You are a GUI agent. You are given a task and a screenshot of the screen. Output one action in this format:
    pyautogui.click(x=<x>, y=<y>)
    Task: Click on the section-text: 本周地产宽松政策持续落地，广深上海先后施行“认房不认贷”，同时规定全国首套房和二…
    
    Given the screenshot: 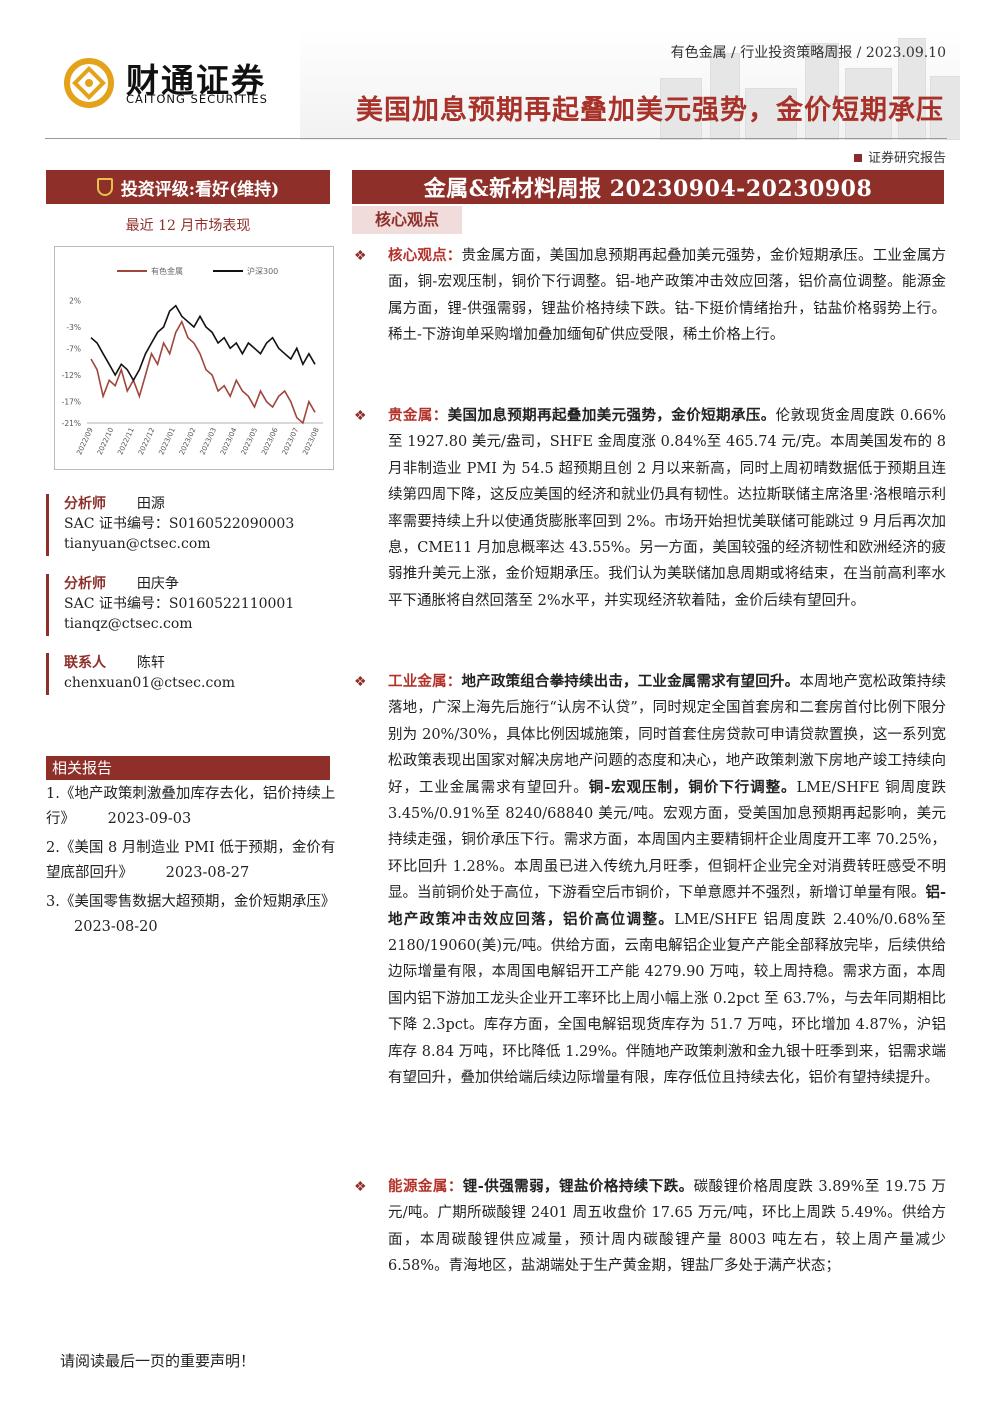 What is the action you would take?
    pyautogui.click(x=667, y=735)
    